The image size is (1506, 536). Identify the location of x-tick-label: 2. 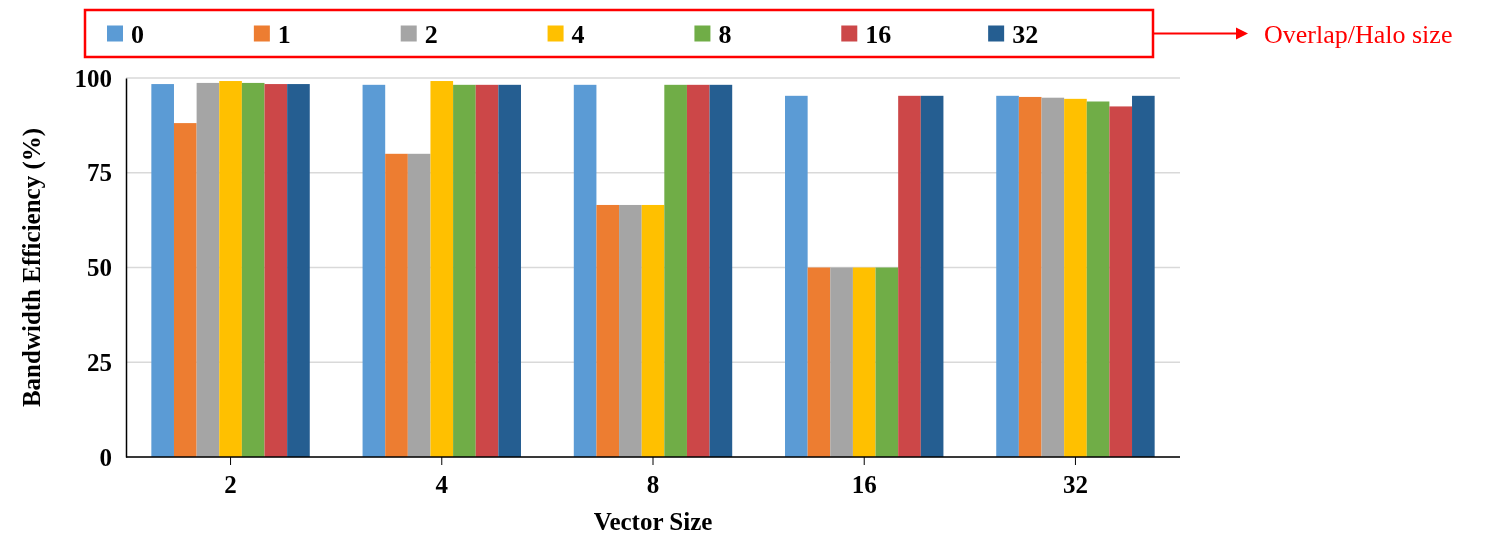
(230, 484).